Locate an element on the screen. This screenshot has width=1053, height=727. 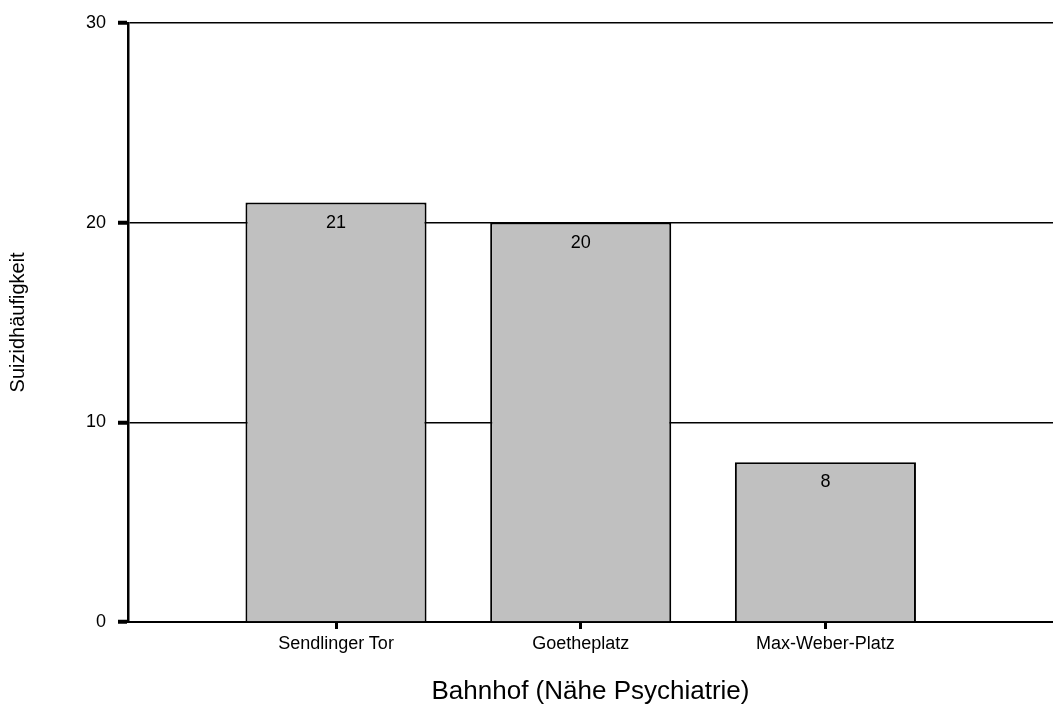
y-tick-label: 20 is located at coordinates (95, 221).